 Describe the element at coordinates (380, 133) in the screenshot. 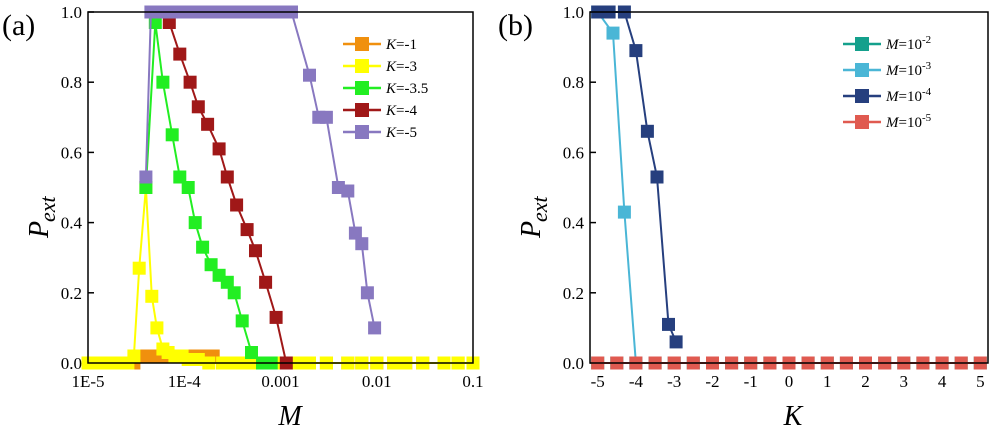

I see `legend-item: K=-5` at that location.